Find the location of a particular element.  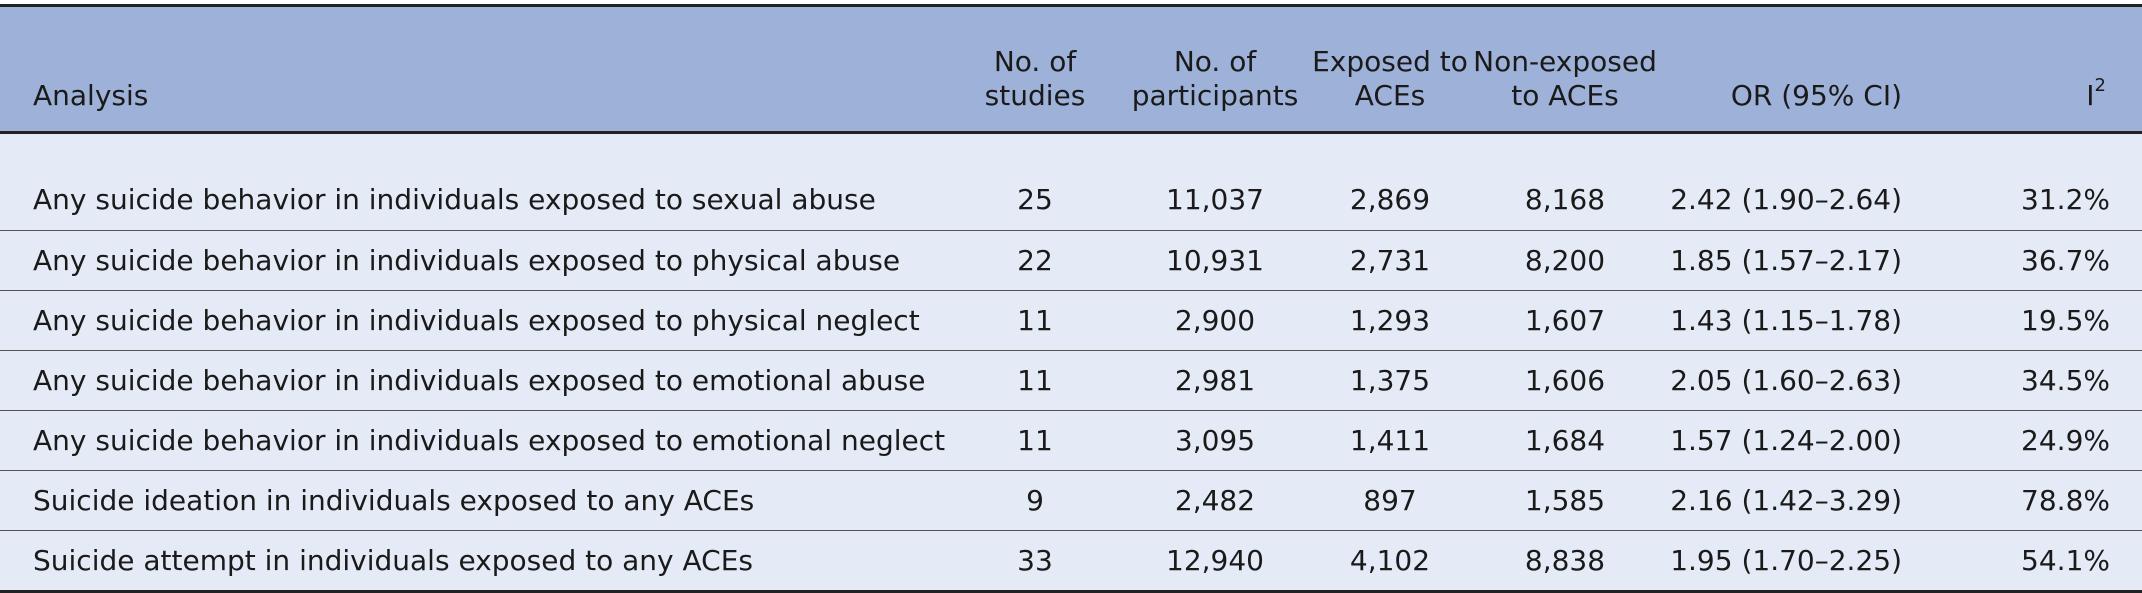

header-studies-line1: No. of is located at coordinates (1035, 61).